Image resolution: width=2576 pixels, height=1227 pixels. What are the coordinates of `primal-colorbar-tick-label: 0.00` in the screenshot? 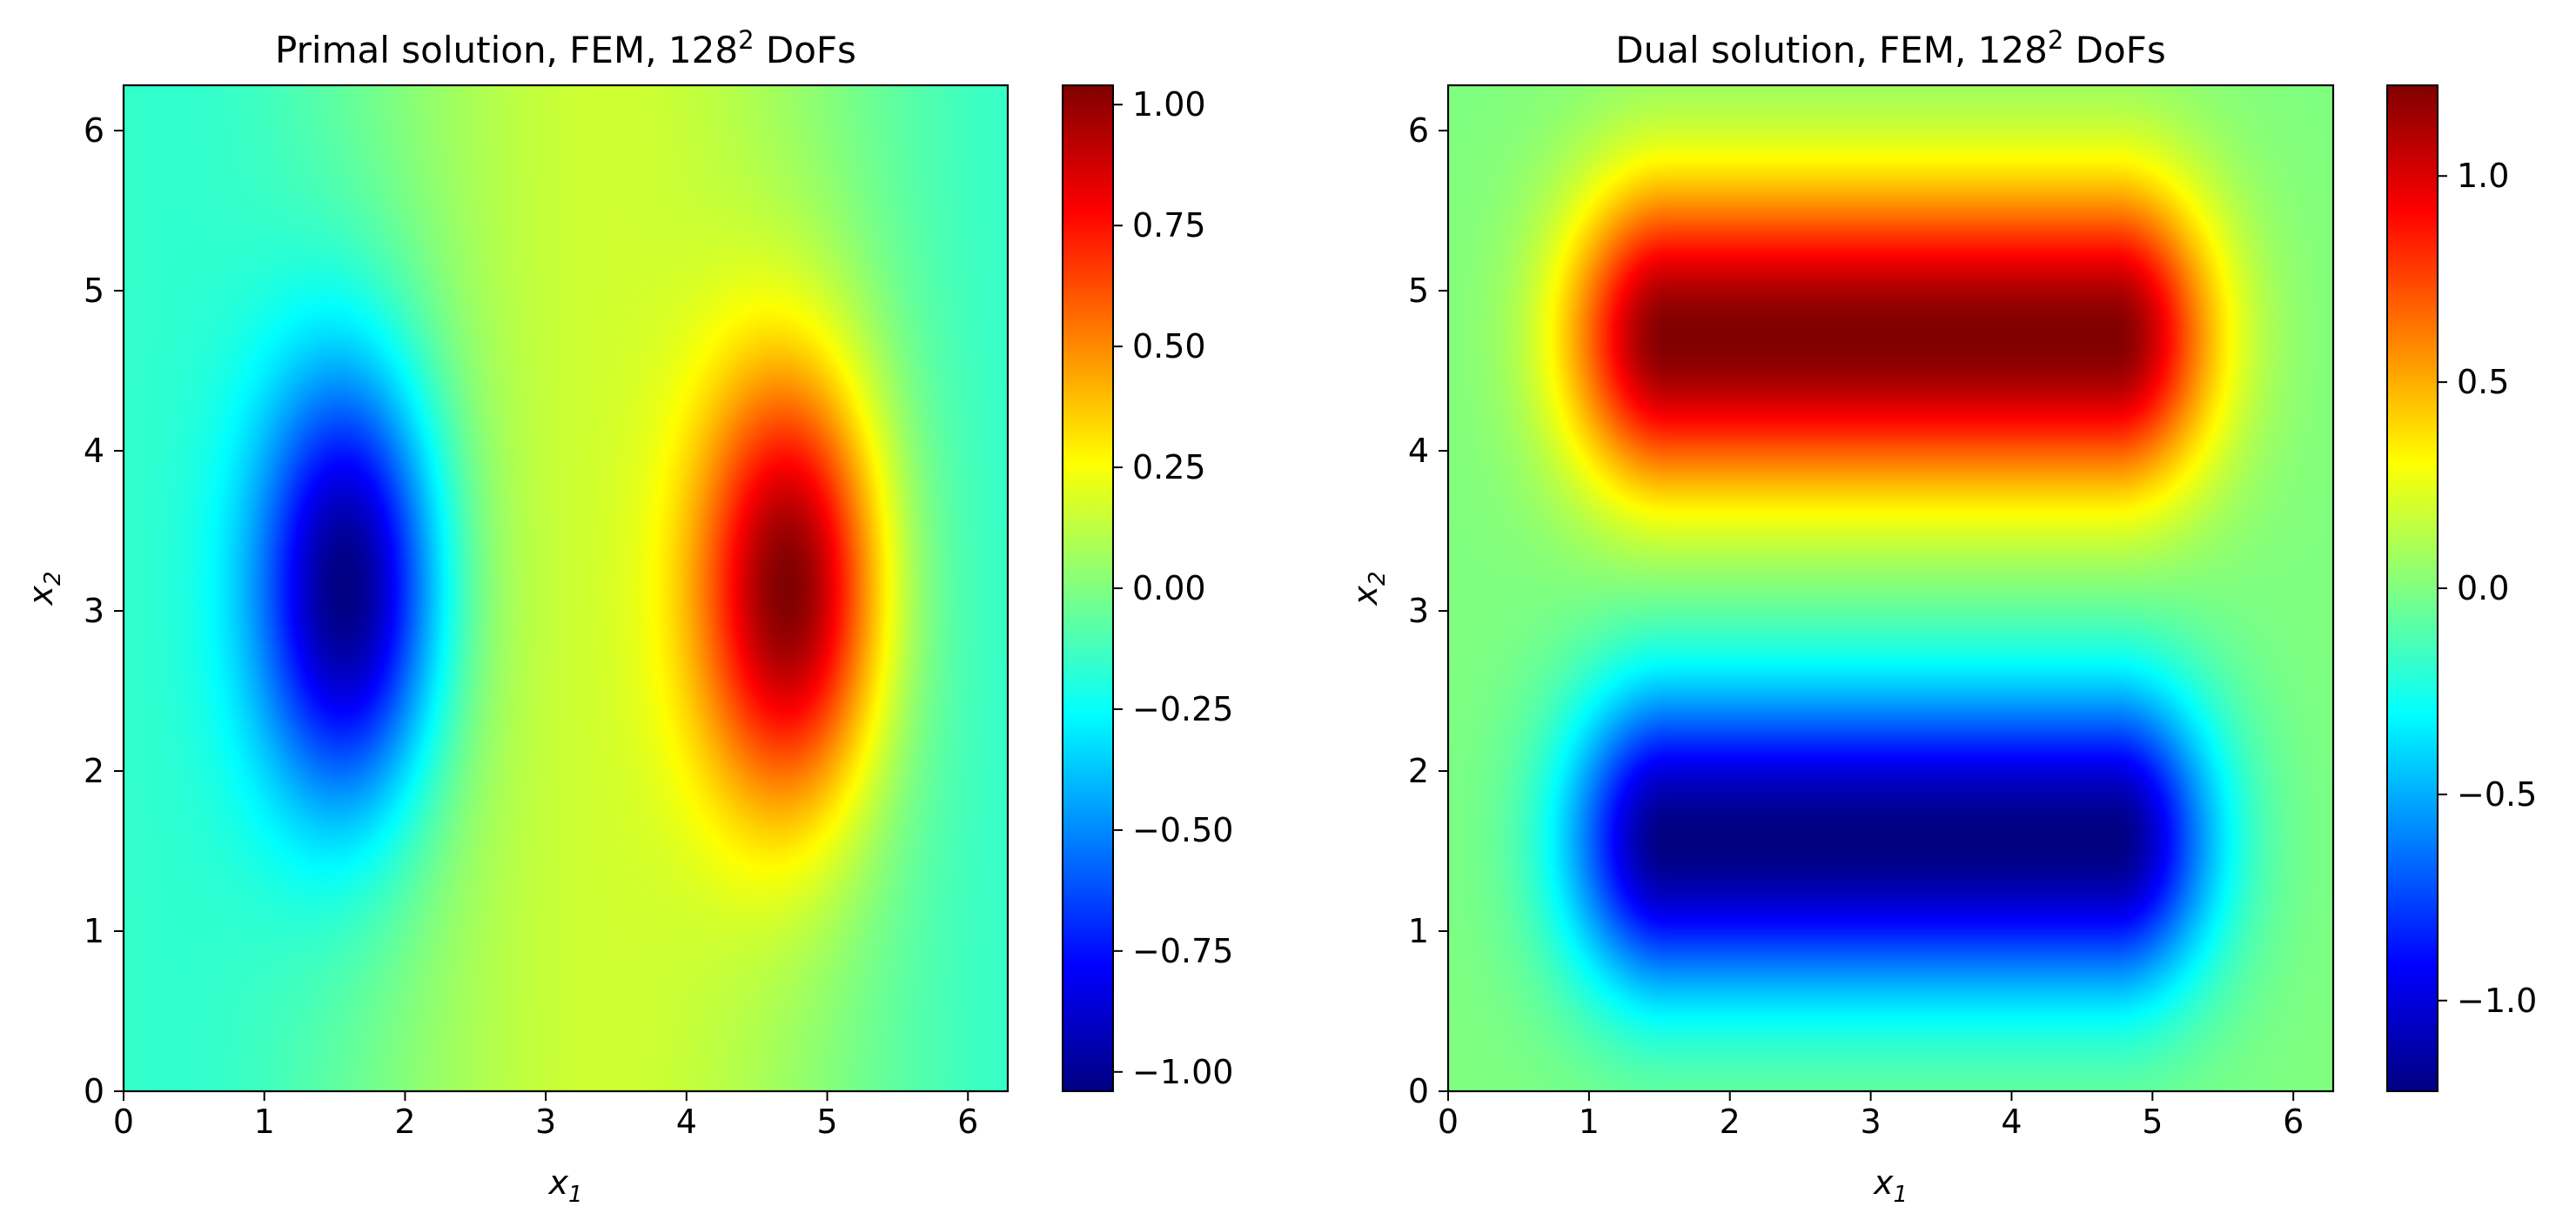 It's located at (1169, 588).